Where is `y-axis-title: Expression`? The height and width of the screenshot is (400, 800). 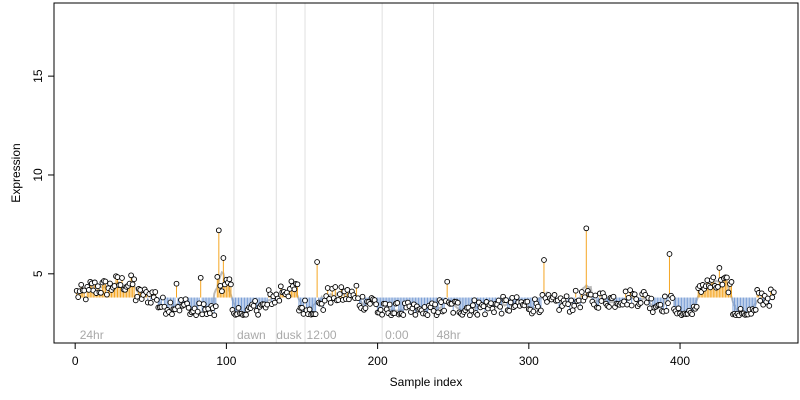 y-axis-title: Expression is located at coordinates (16, 172).